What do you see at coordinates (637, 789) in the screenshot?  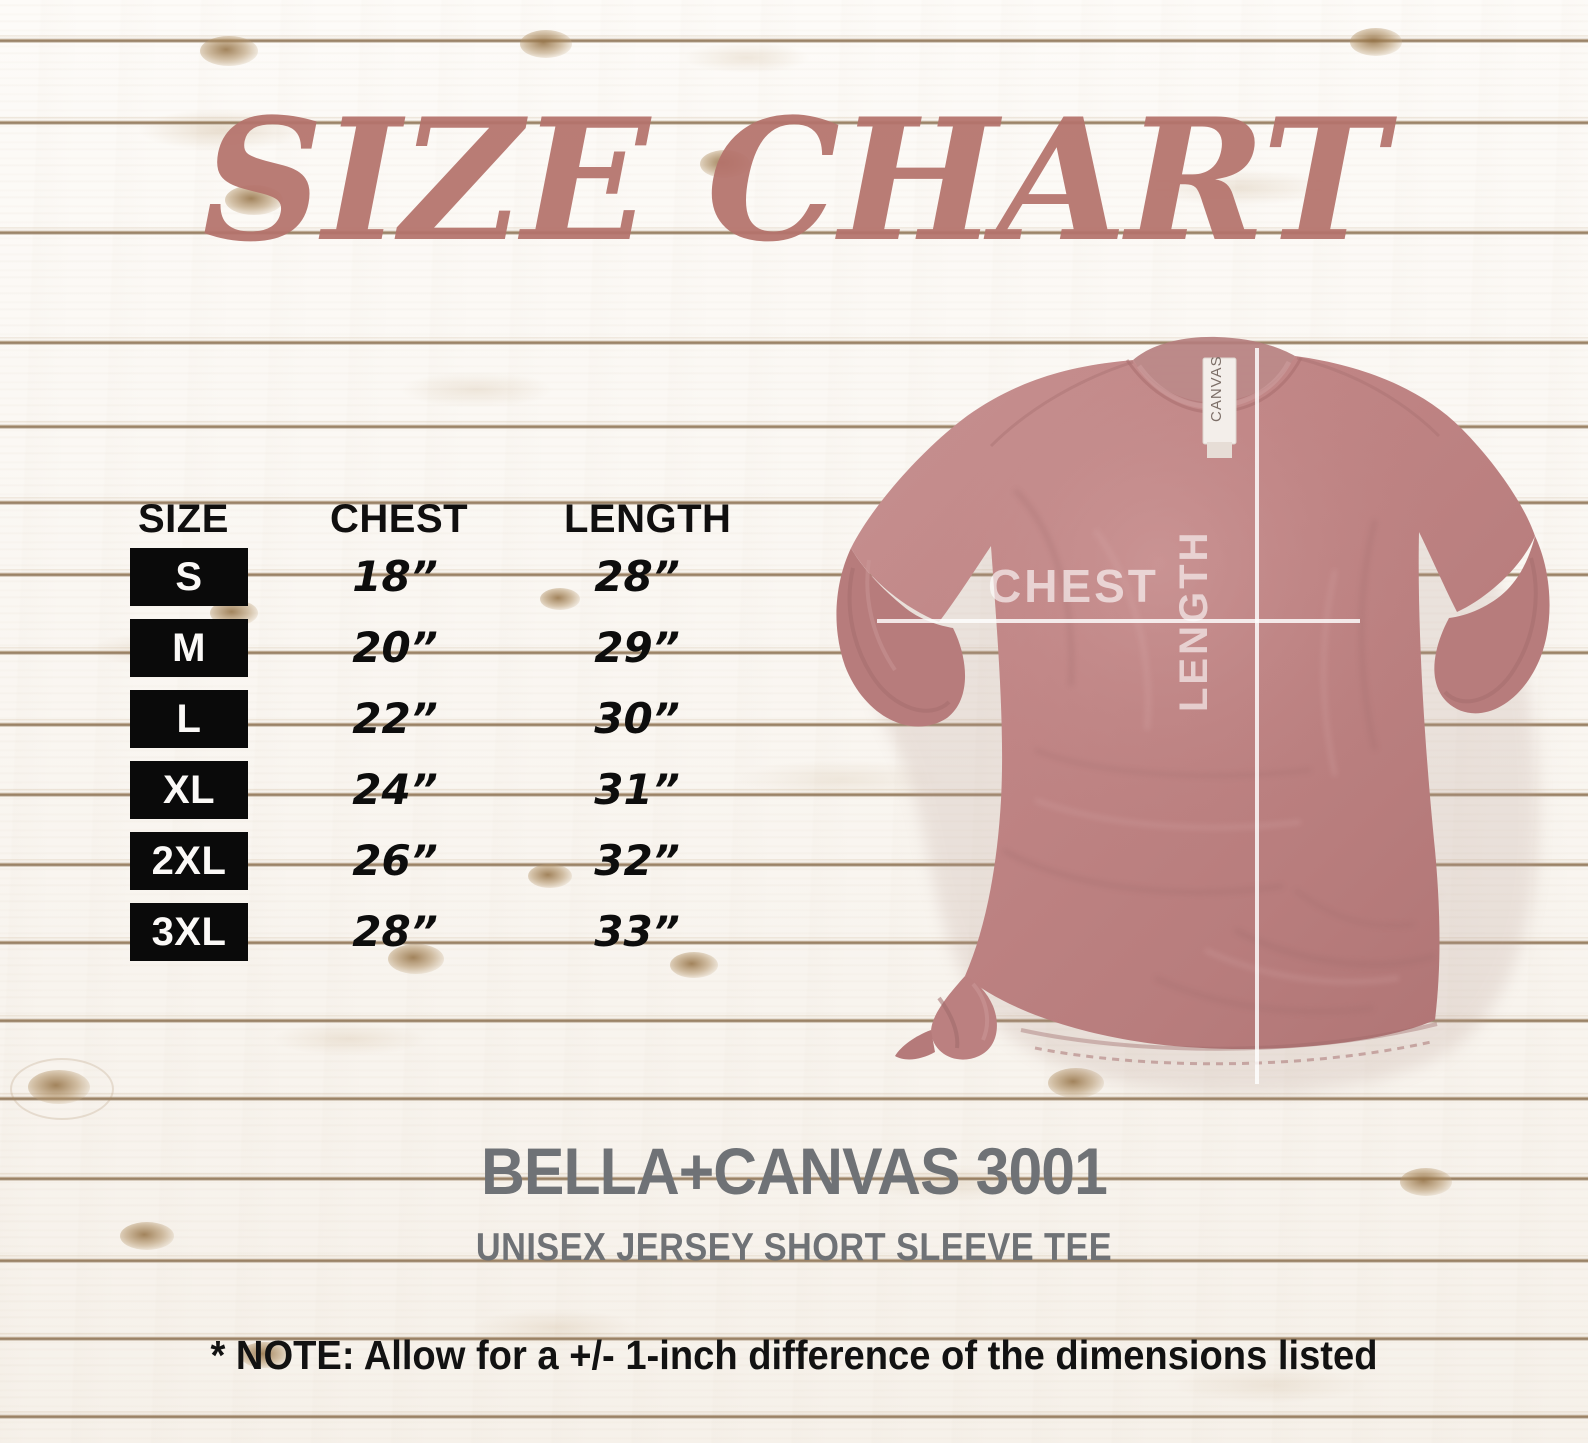 I see `length-value: 31”` at bounding box center [637, 789].